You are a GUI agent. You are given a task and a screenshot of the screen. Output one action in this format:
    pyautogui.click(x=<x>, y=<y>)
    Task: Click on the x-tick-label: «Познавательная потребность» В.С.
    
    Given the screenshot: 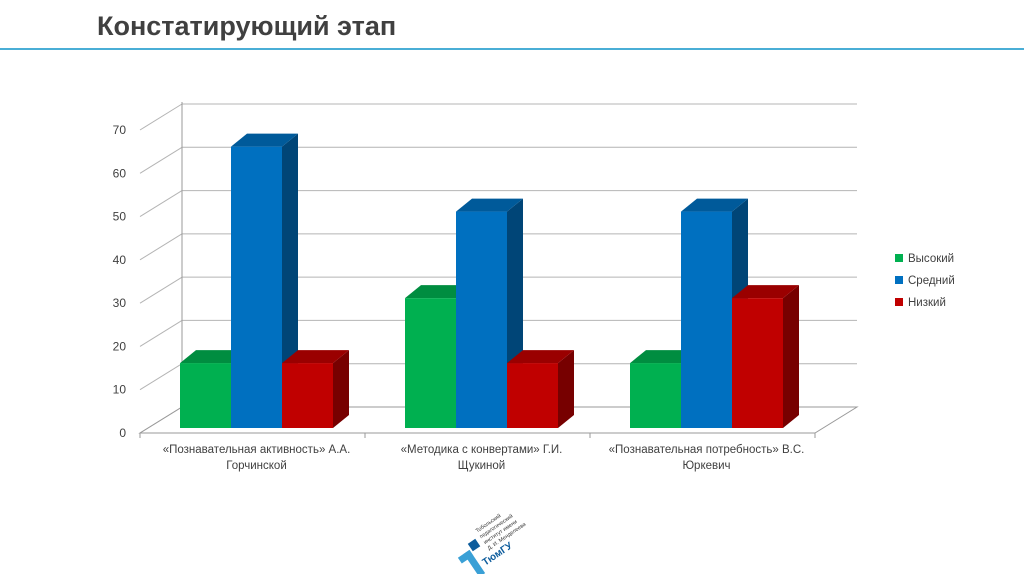 What is the action you would take?
    pyautogui.click(x=707, y=450)
    